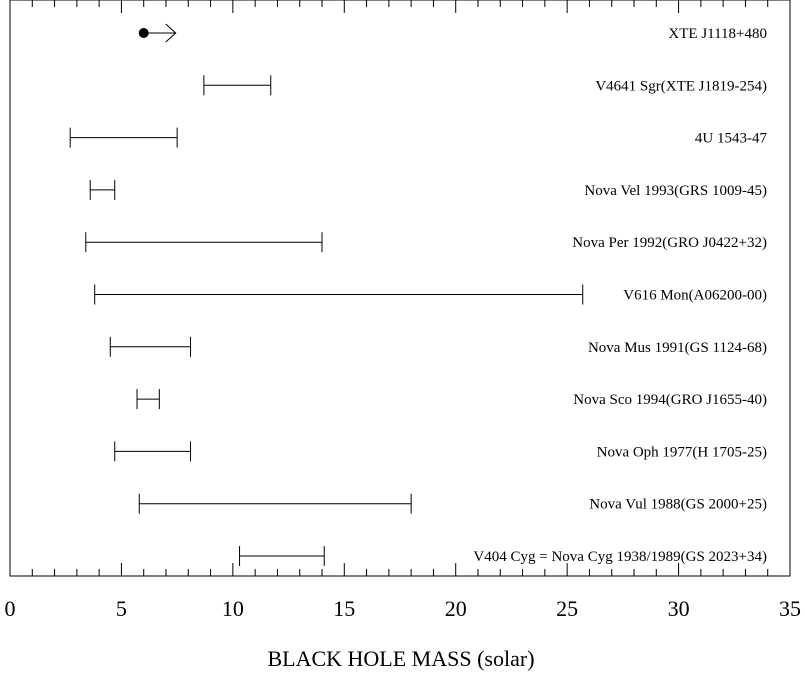 The width and height of the screenshot is (805, 677). Describe the element at coordinates (731, 139) in the screenshot. I see `source-label: 4U 1543-47` at that location.